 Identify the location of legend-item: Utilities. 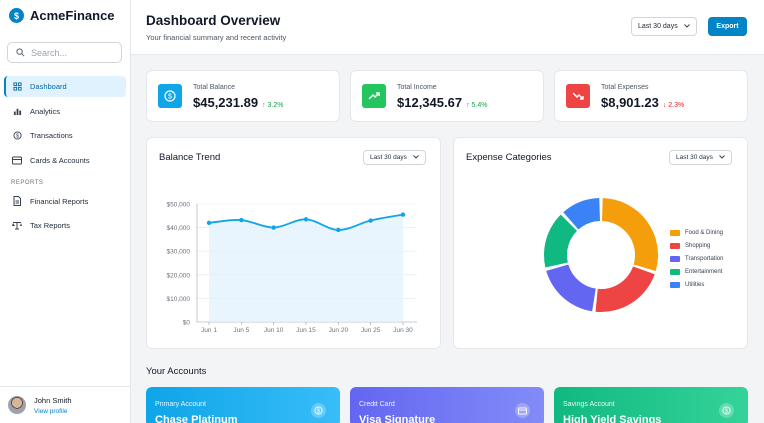
(696, 285).